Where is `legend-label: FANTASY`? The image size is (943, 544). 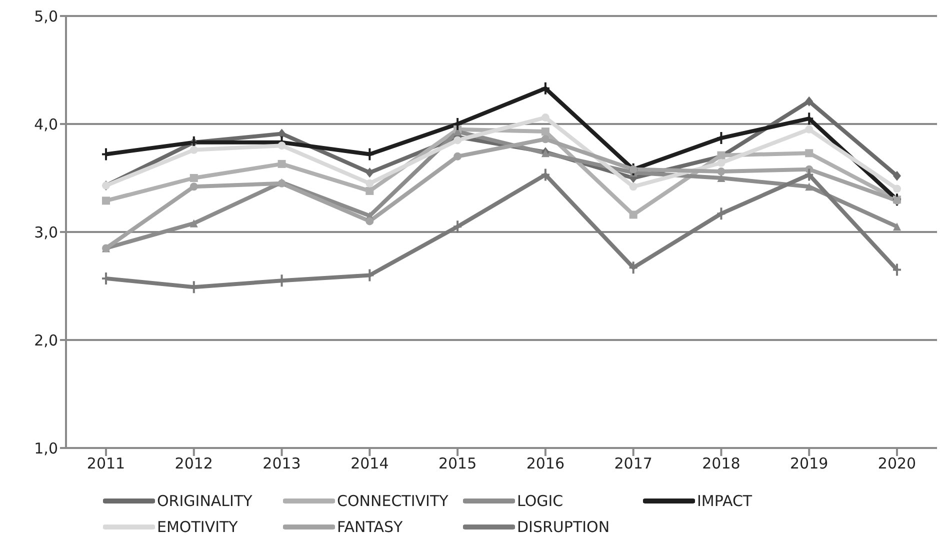 legend-label: FANTASY is located at coordinates (370, 527).